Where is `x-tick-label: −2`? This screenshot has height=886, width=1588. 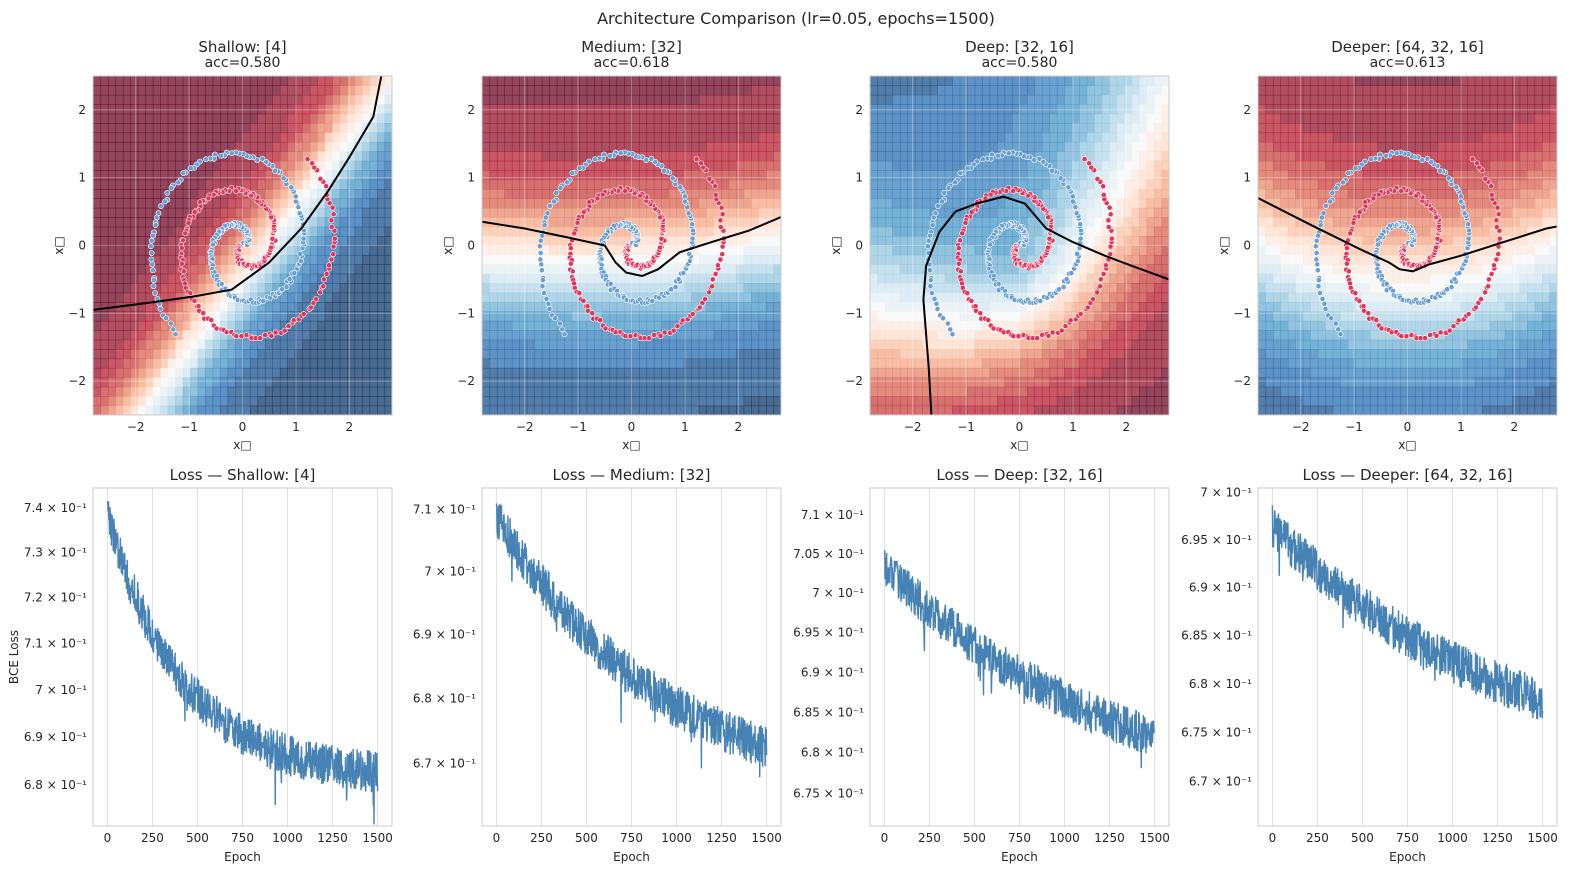
x-tick-label: −2 is located at coordinates (136, 427).